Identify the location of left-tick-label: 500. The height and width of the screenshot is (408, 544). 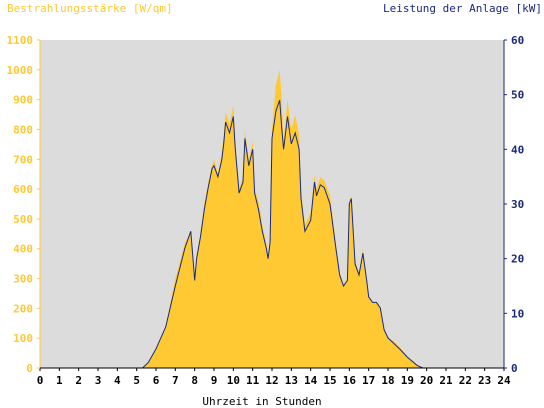
(23, 219).